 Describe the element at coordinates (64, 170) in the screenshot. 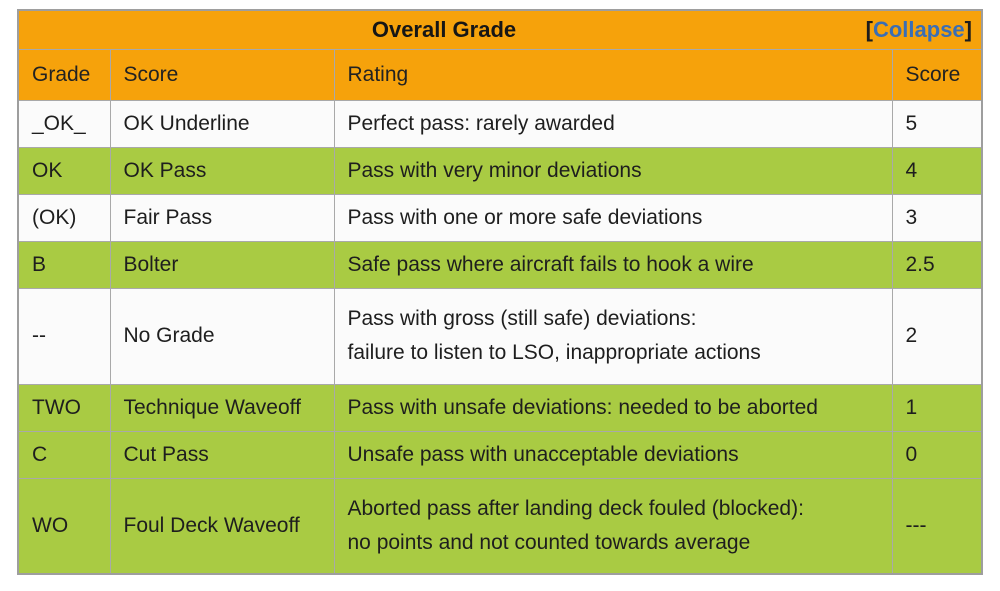

I see `grade-cell: OK` at that location.